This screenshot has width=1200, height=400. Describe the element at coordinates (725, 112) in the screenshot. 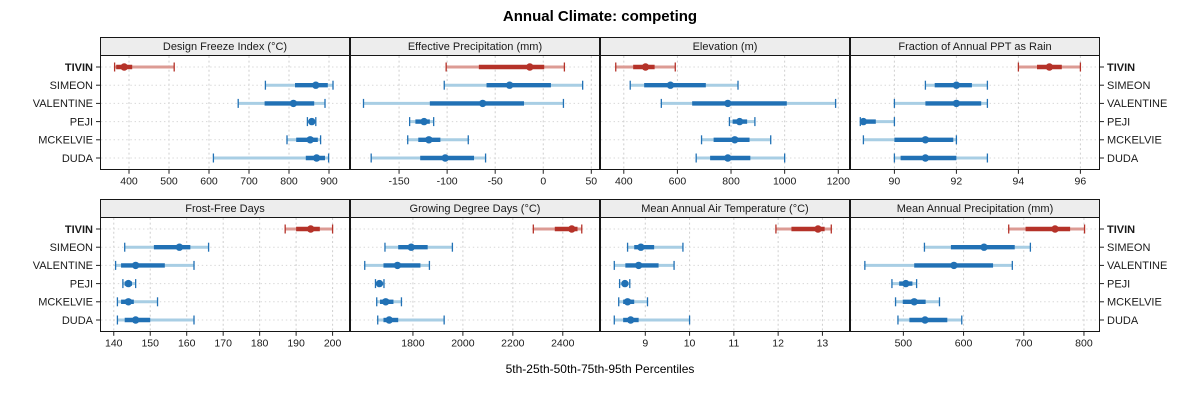

I see `plot-elevation-m` at that location.